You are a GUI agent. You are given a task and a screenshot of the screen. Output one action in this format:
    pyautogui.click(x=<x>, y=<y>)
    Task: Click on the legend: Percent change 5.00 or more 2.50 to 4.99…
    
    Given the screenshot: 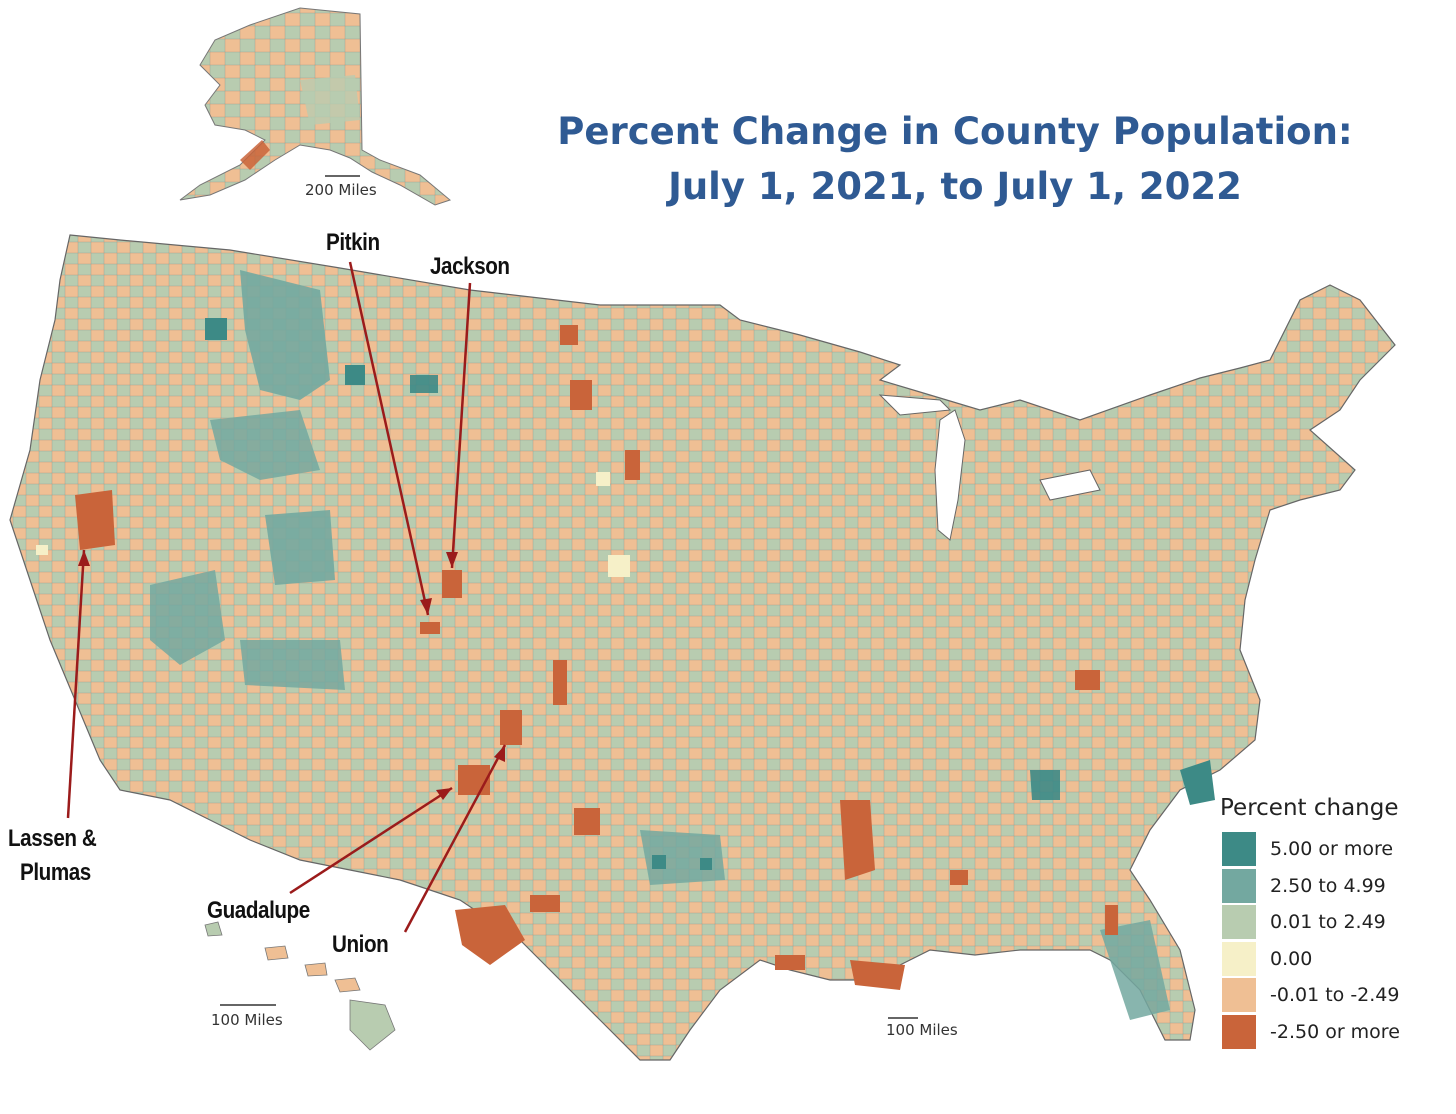 What is the action you would take?
    pyautogui.click(x=1332, y=922)
    